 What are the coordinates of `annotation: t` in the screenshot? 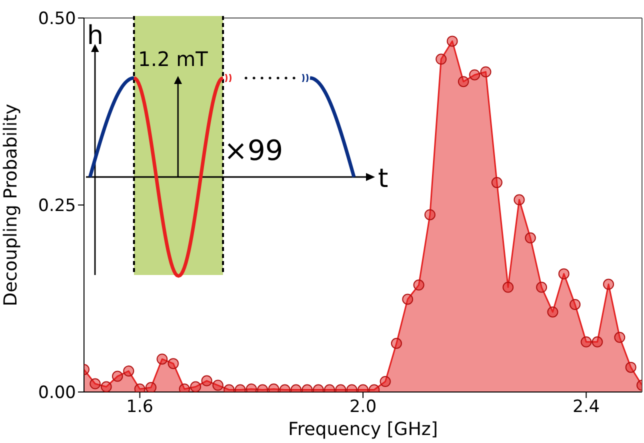 It's located at (383, 179).